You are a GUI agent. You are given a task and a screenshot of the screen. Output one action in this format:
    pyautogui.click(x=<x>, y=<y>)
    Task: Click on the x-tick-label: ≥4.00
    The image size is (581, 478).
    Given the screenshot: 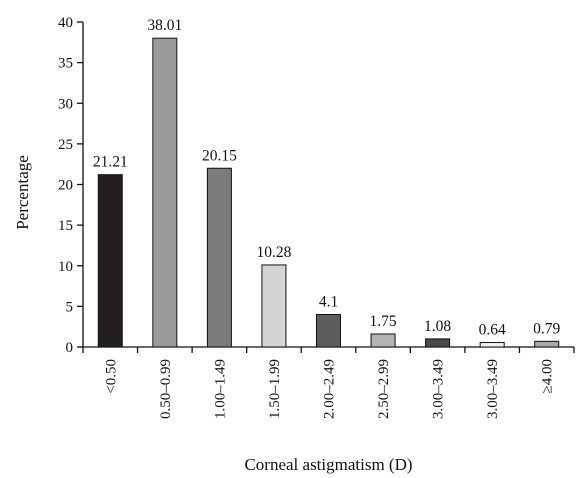 What is the action you would take?
    pyautogui.click(x=548, y=376)
    